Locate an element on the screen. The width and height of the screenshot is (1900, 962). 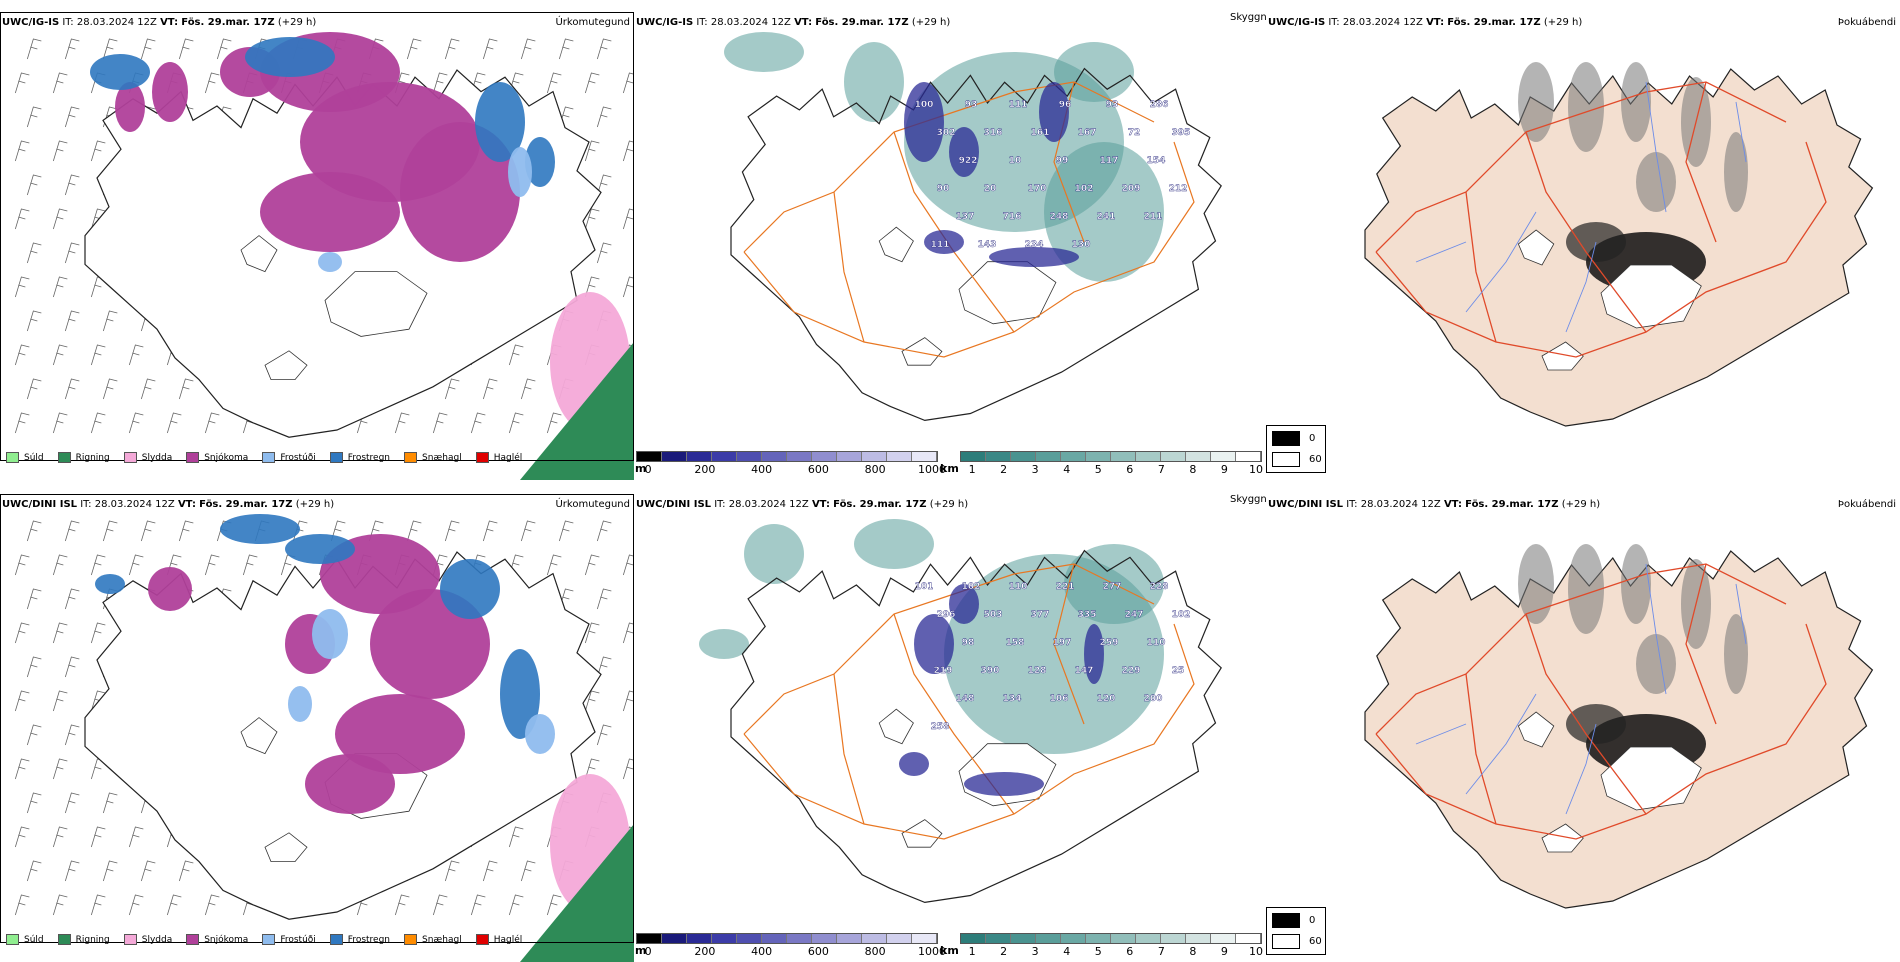
fog-swatch-white is located at coordinates (1286, 459).